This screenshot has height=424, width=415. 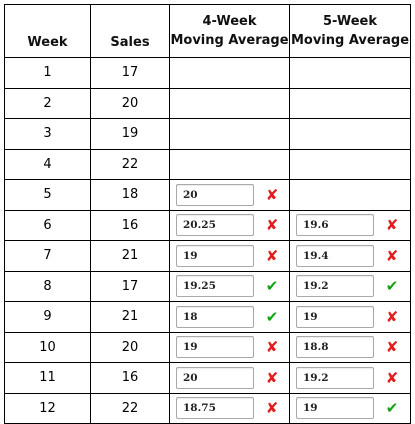 I want to click on week-cell: 8, so click(x=47, y=286).